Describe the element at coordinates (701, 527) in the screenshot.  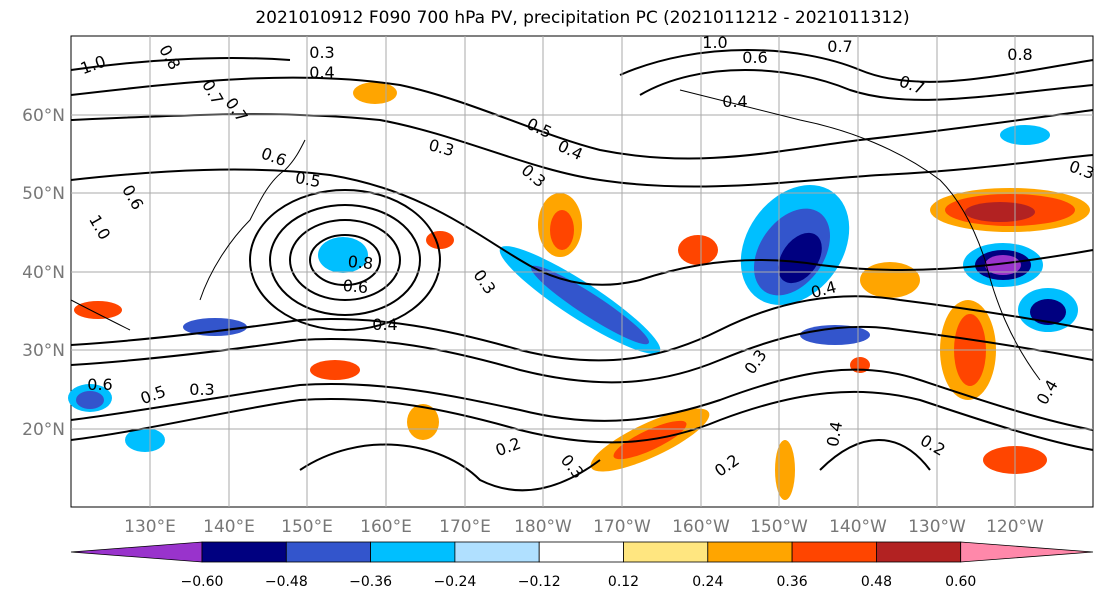
I see `lon-label: 160°W` at that location.